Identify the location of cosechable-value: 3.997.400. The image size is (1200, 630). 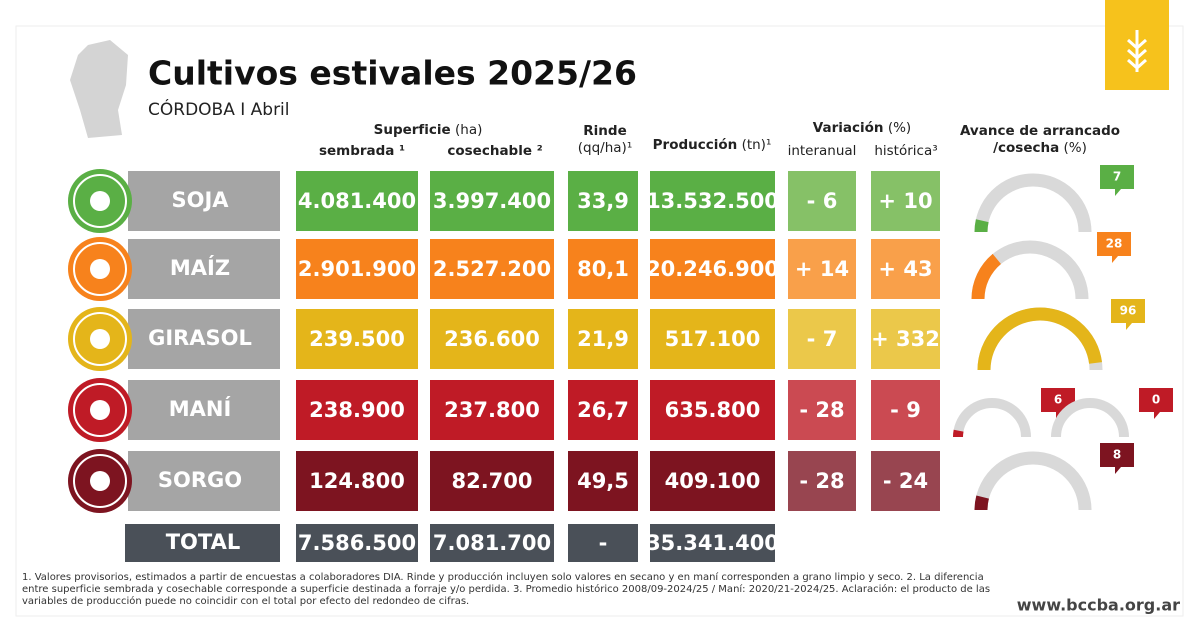
(492, 201).